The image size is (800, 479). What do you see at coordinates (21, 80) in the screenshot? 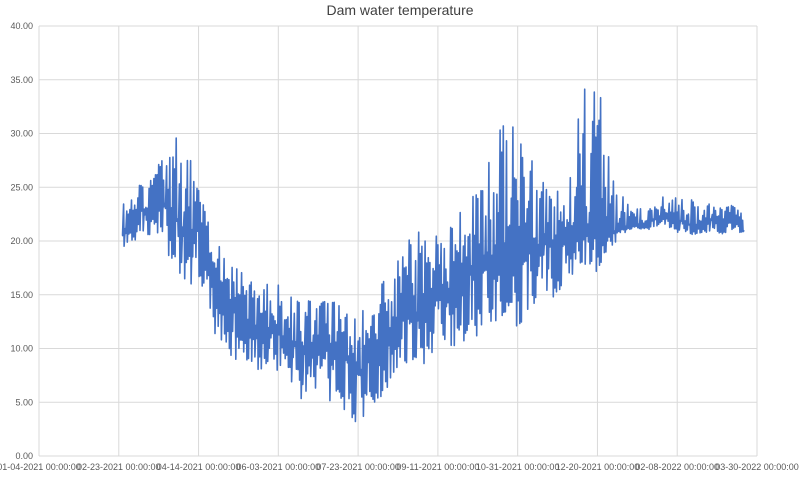
I see `y-tick-label: 35.00` at bounding box center [21, 80].